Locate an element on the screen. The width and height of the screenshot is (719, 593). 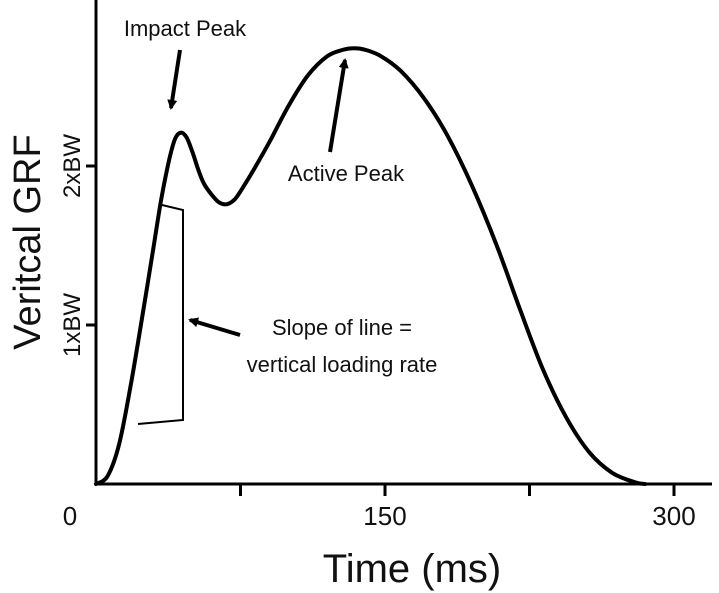
y-tick-label: 1xBW is located at coordinates (72, 325).